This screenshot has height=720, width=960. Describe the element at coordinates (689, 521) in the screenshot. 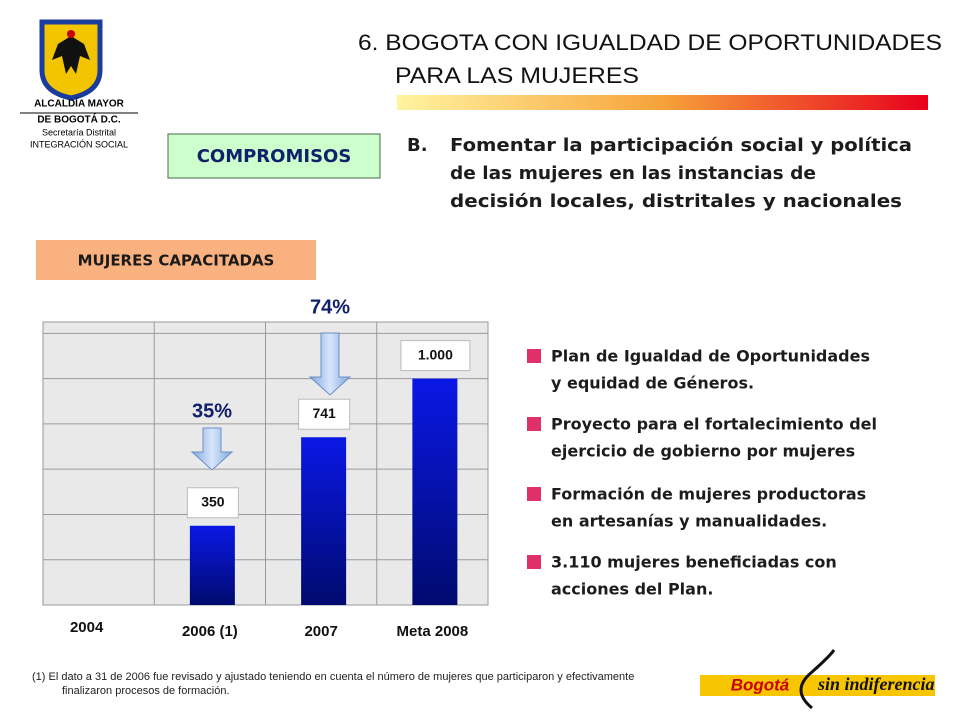

I see `bullet-text: en artesanías y manualidades.` at that location.